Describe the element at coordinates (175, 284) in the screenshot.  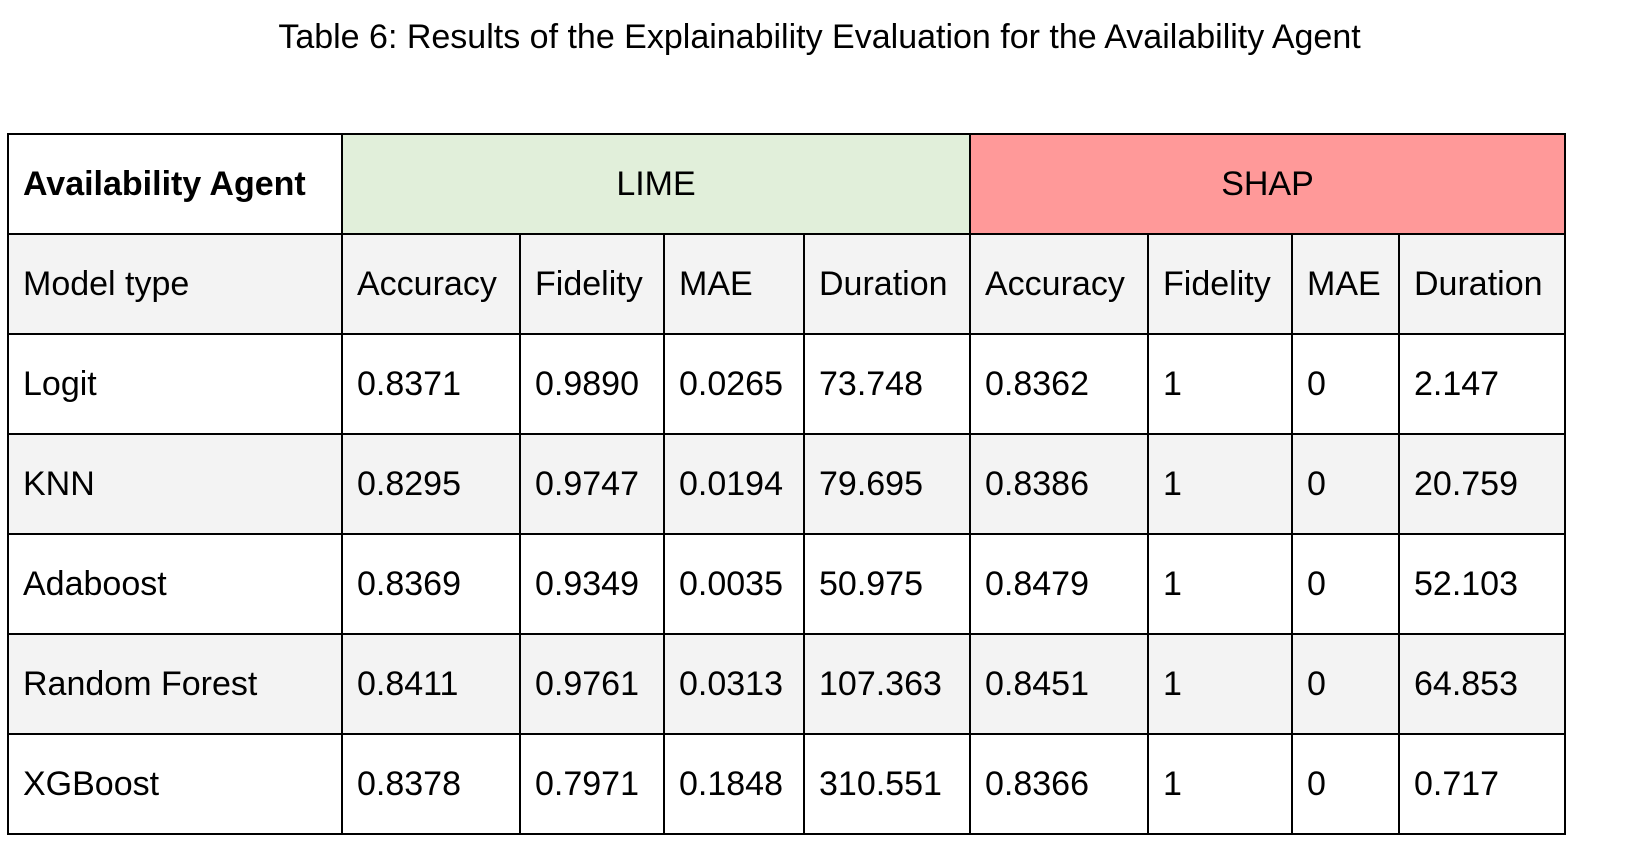
I see `column-header-model-type: Model type` at that location.